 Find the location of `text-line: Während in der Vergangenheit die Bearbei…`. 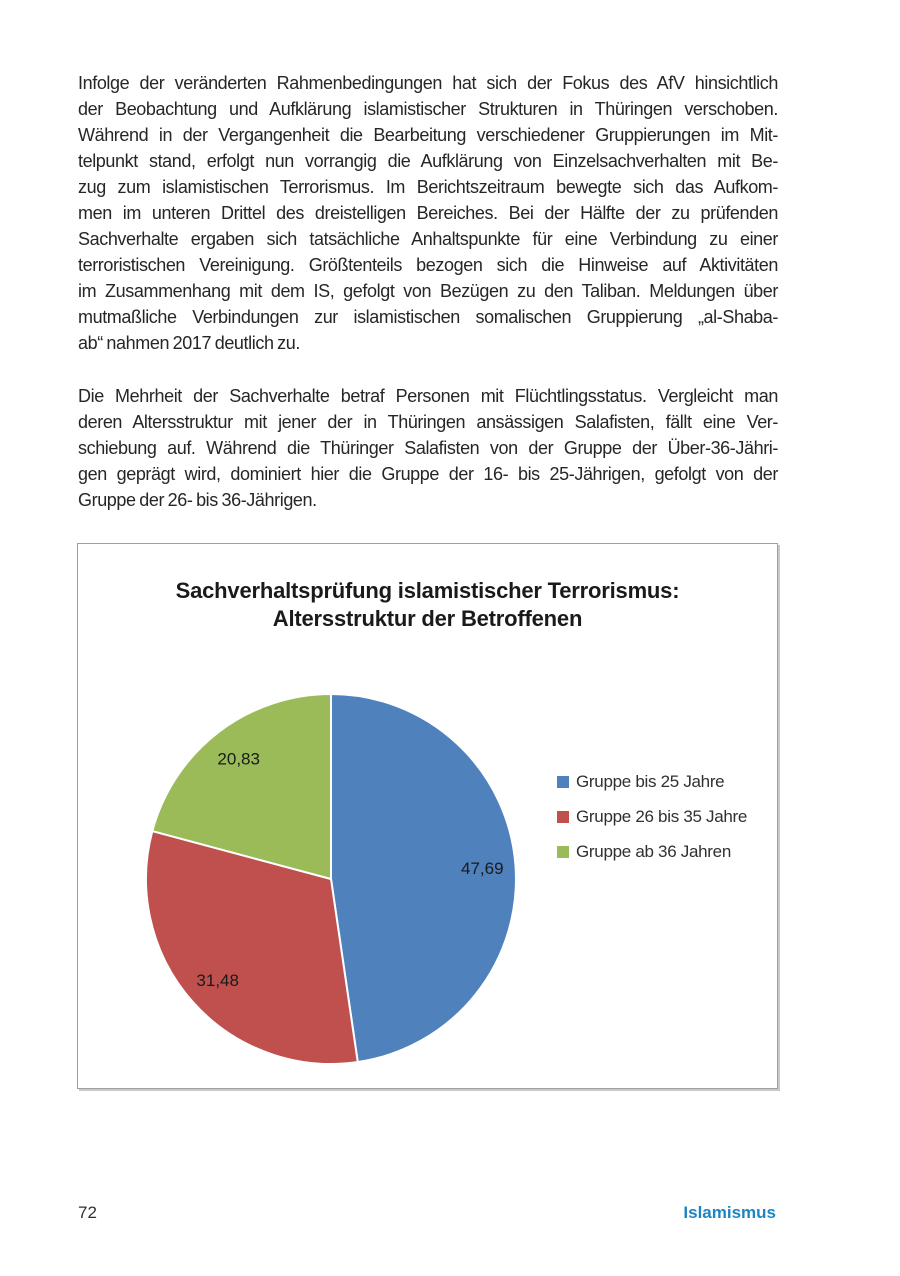

text-line: Während in der Vergangenheit die Bearbei… is located at coordinates (428, 135).